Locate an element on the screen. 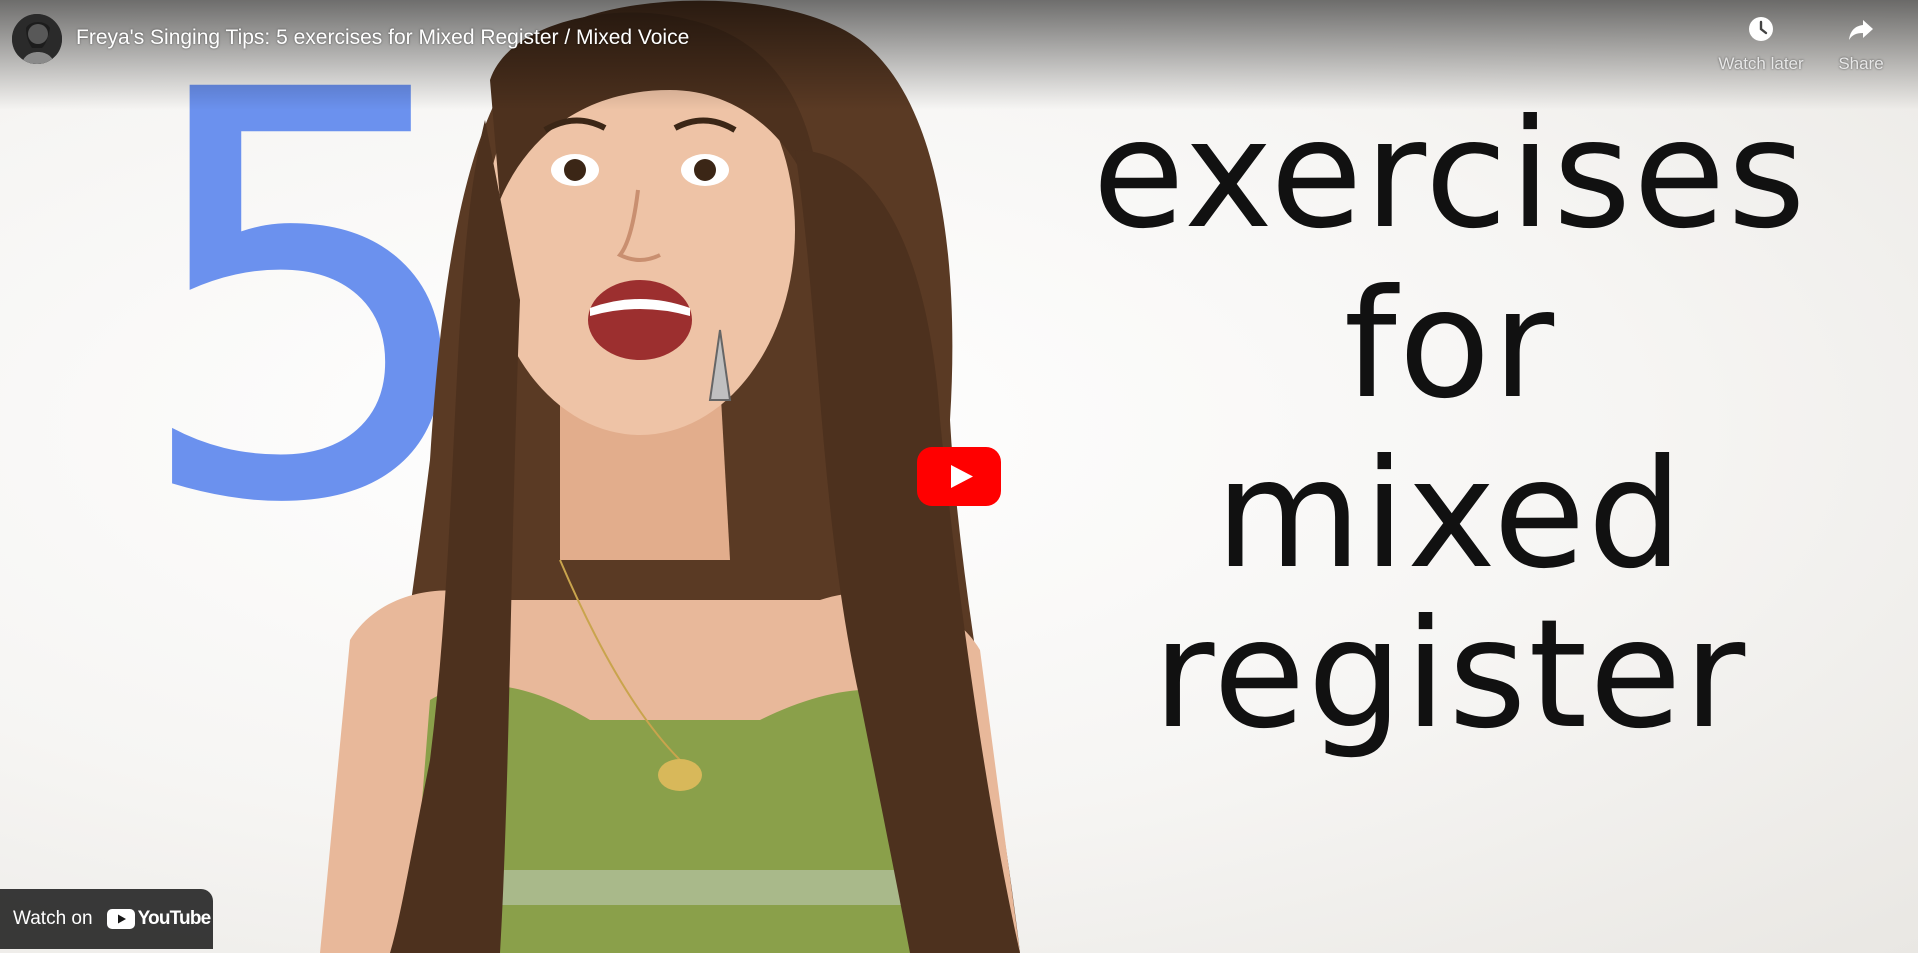  watch-on-label: Watch on is located at coordinates (53, 918).